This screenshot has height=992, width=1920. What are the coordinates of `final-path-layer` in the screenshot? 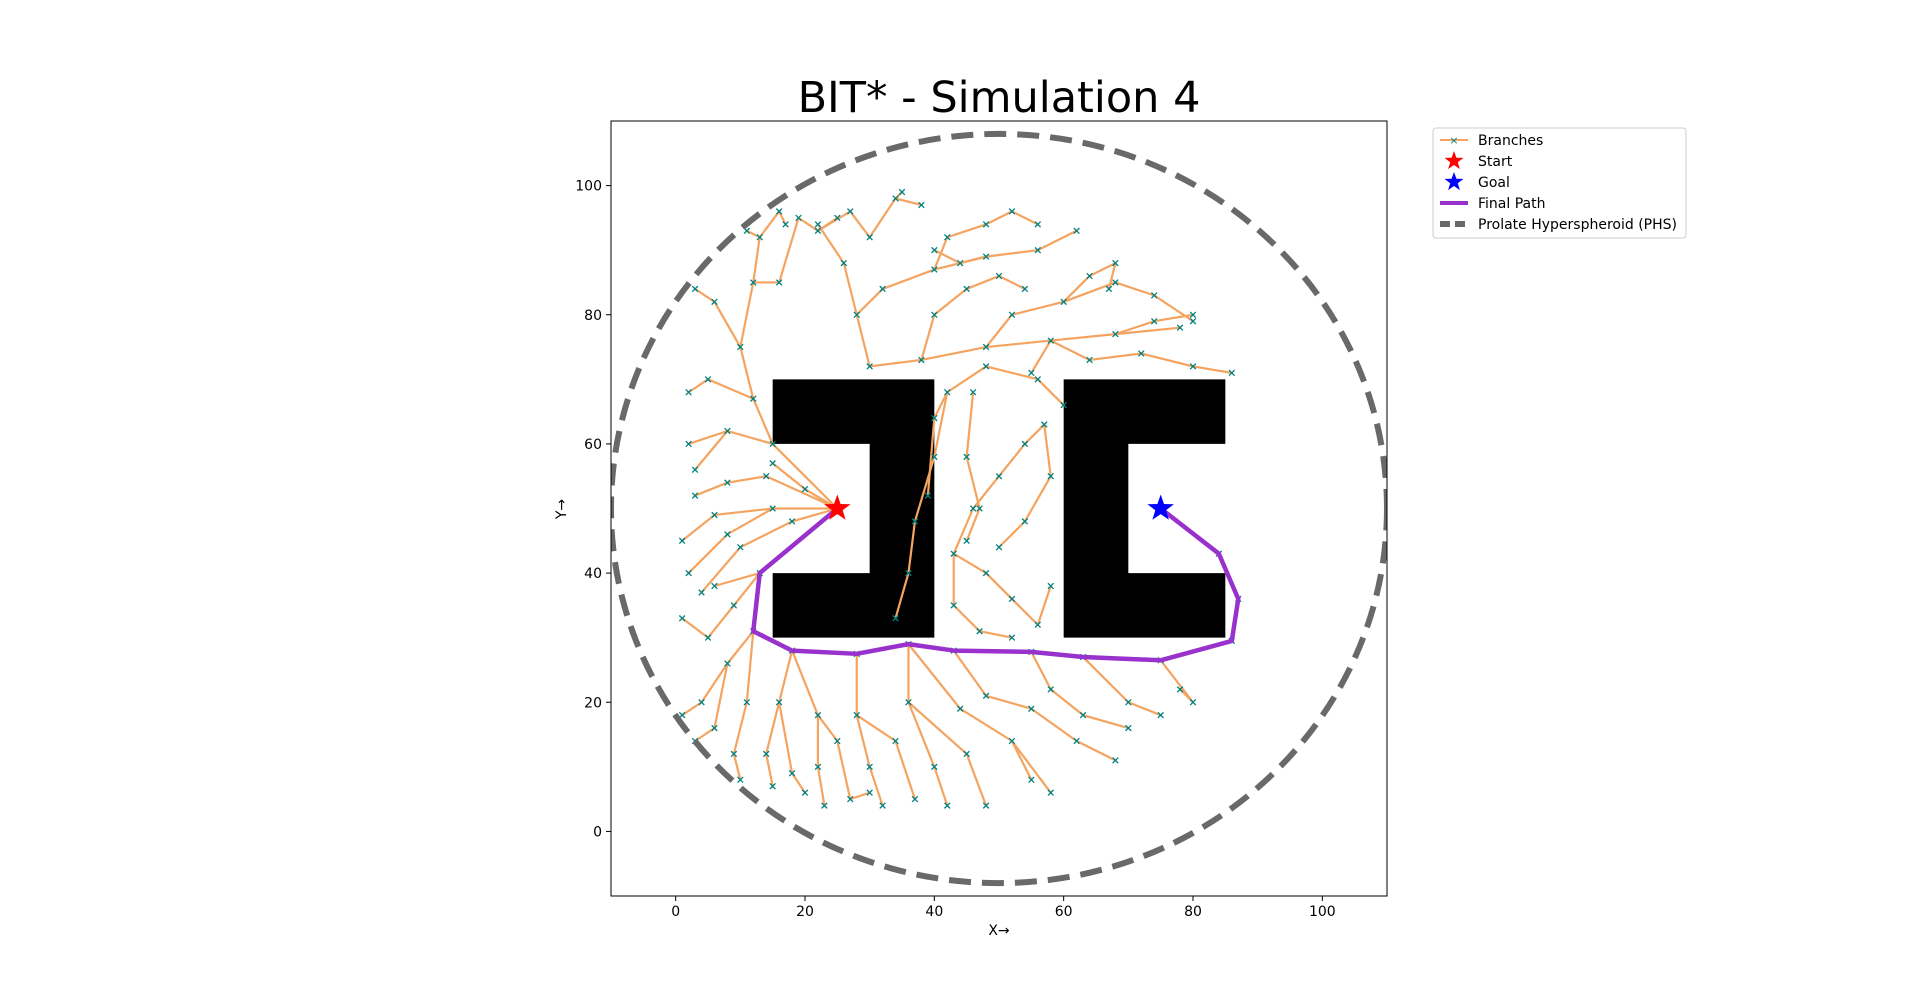 It's located at (996, 584).